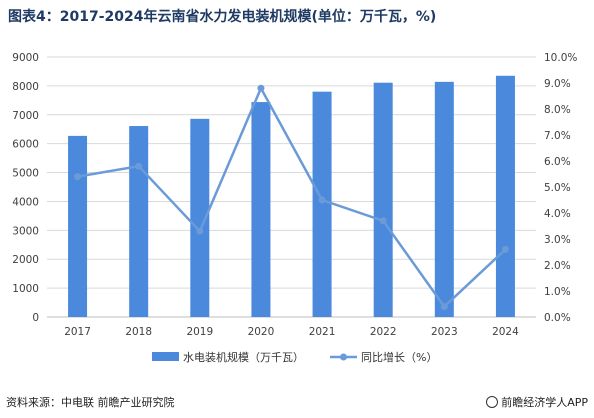 This screenshot has width=594, height=418. What do you see at coordinates (557, 110) in the screenshot?
I see `right-tick-label: 8.0%` at bounding box center [557, 110].